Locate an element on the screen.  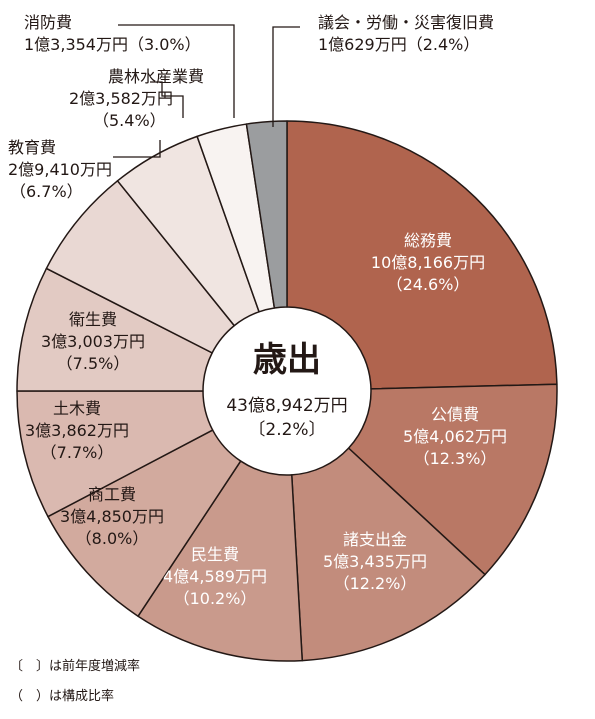
slice-label-name: 議会・労働・災害復旧費 is located at coordinates (406, 22).